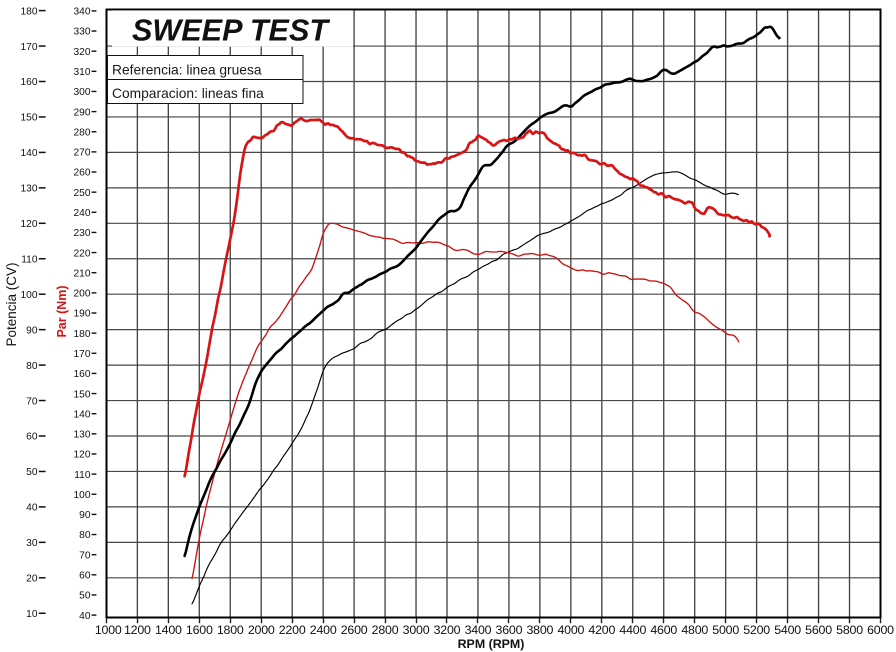 This screenshot has width=896, height=652. What do you see at coordinates (188, 93) in the screenshot?
I see `svg-text: Comparacion: lineas fina` at bounding box center [188, 93].